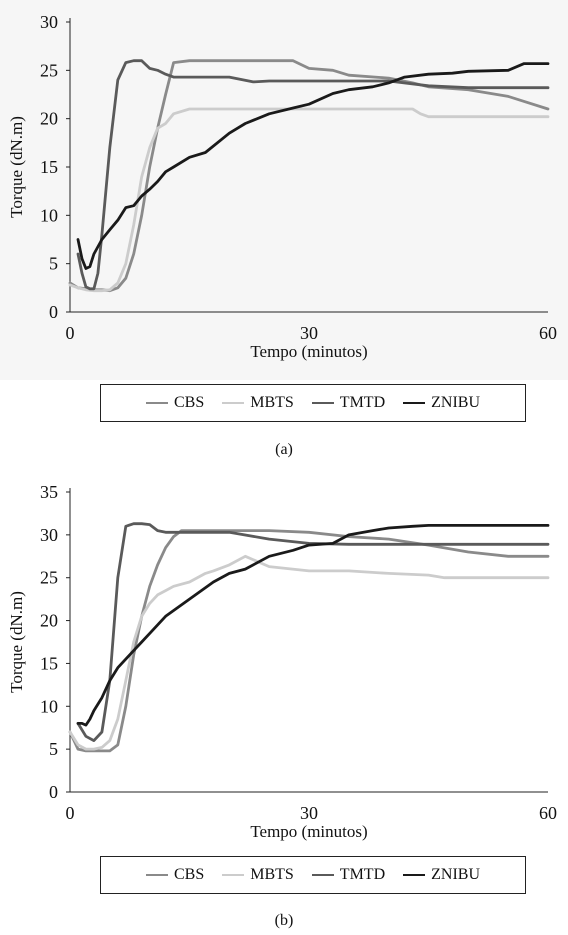 The height and width of the screenshot is (935, 568). What do you see at coordinates (284, 920) in the screenshot?
I see `caption-b: (b)` at bounding box center [284, 920].